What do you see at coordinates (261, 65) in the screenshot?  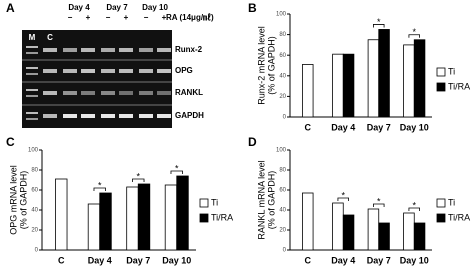 I see `y-axis-label: Runx-2 mRNA level` at bounding box center [261, 65].